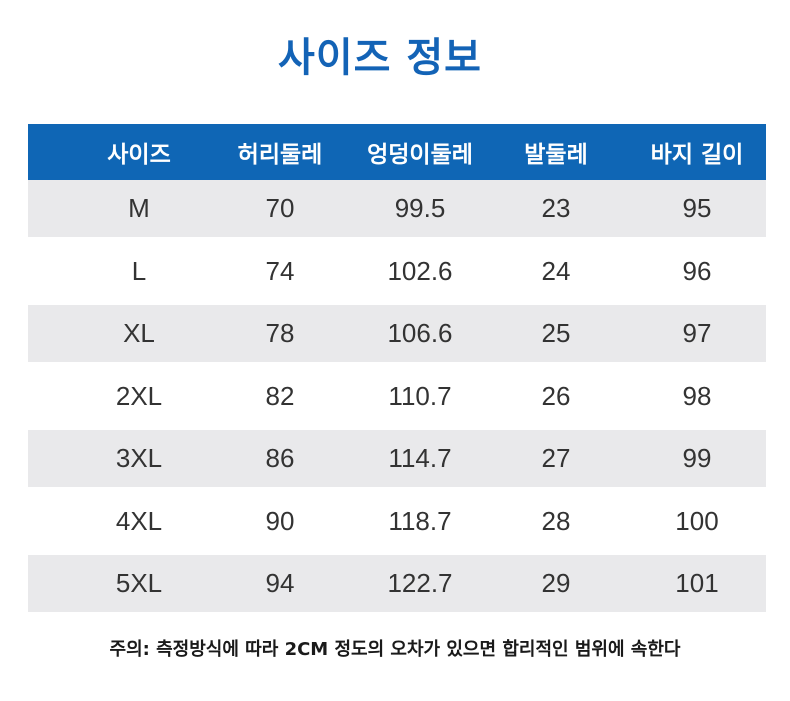 This screenshot has height=701, width=790. Describe the element at coordinates (139, 458) in the screenshot. I see `cell-size: 3XL` at that location.